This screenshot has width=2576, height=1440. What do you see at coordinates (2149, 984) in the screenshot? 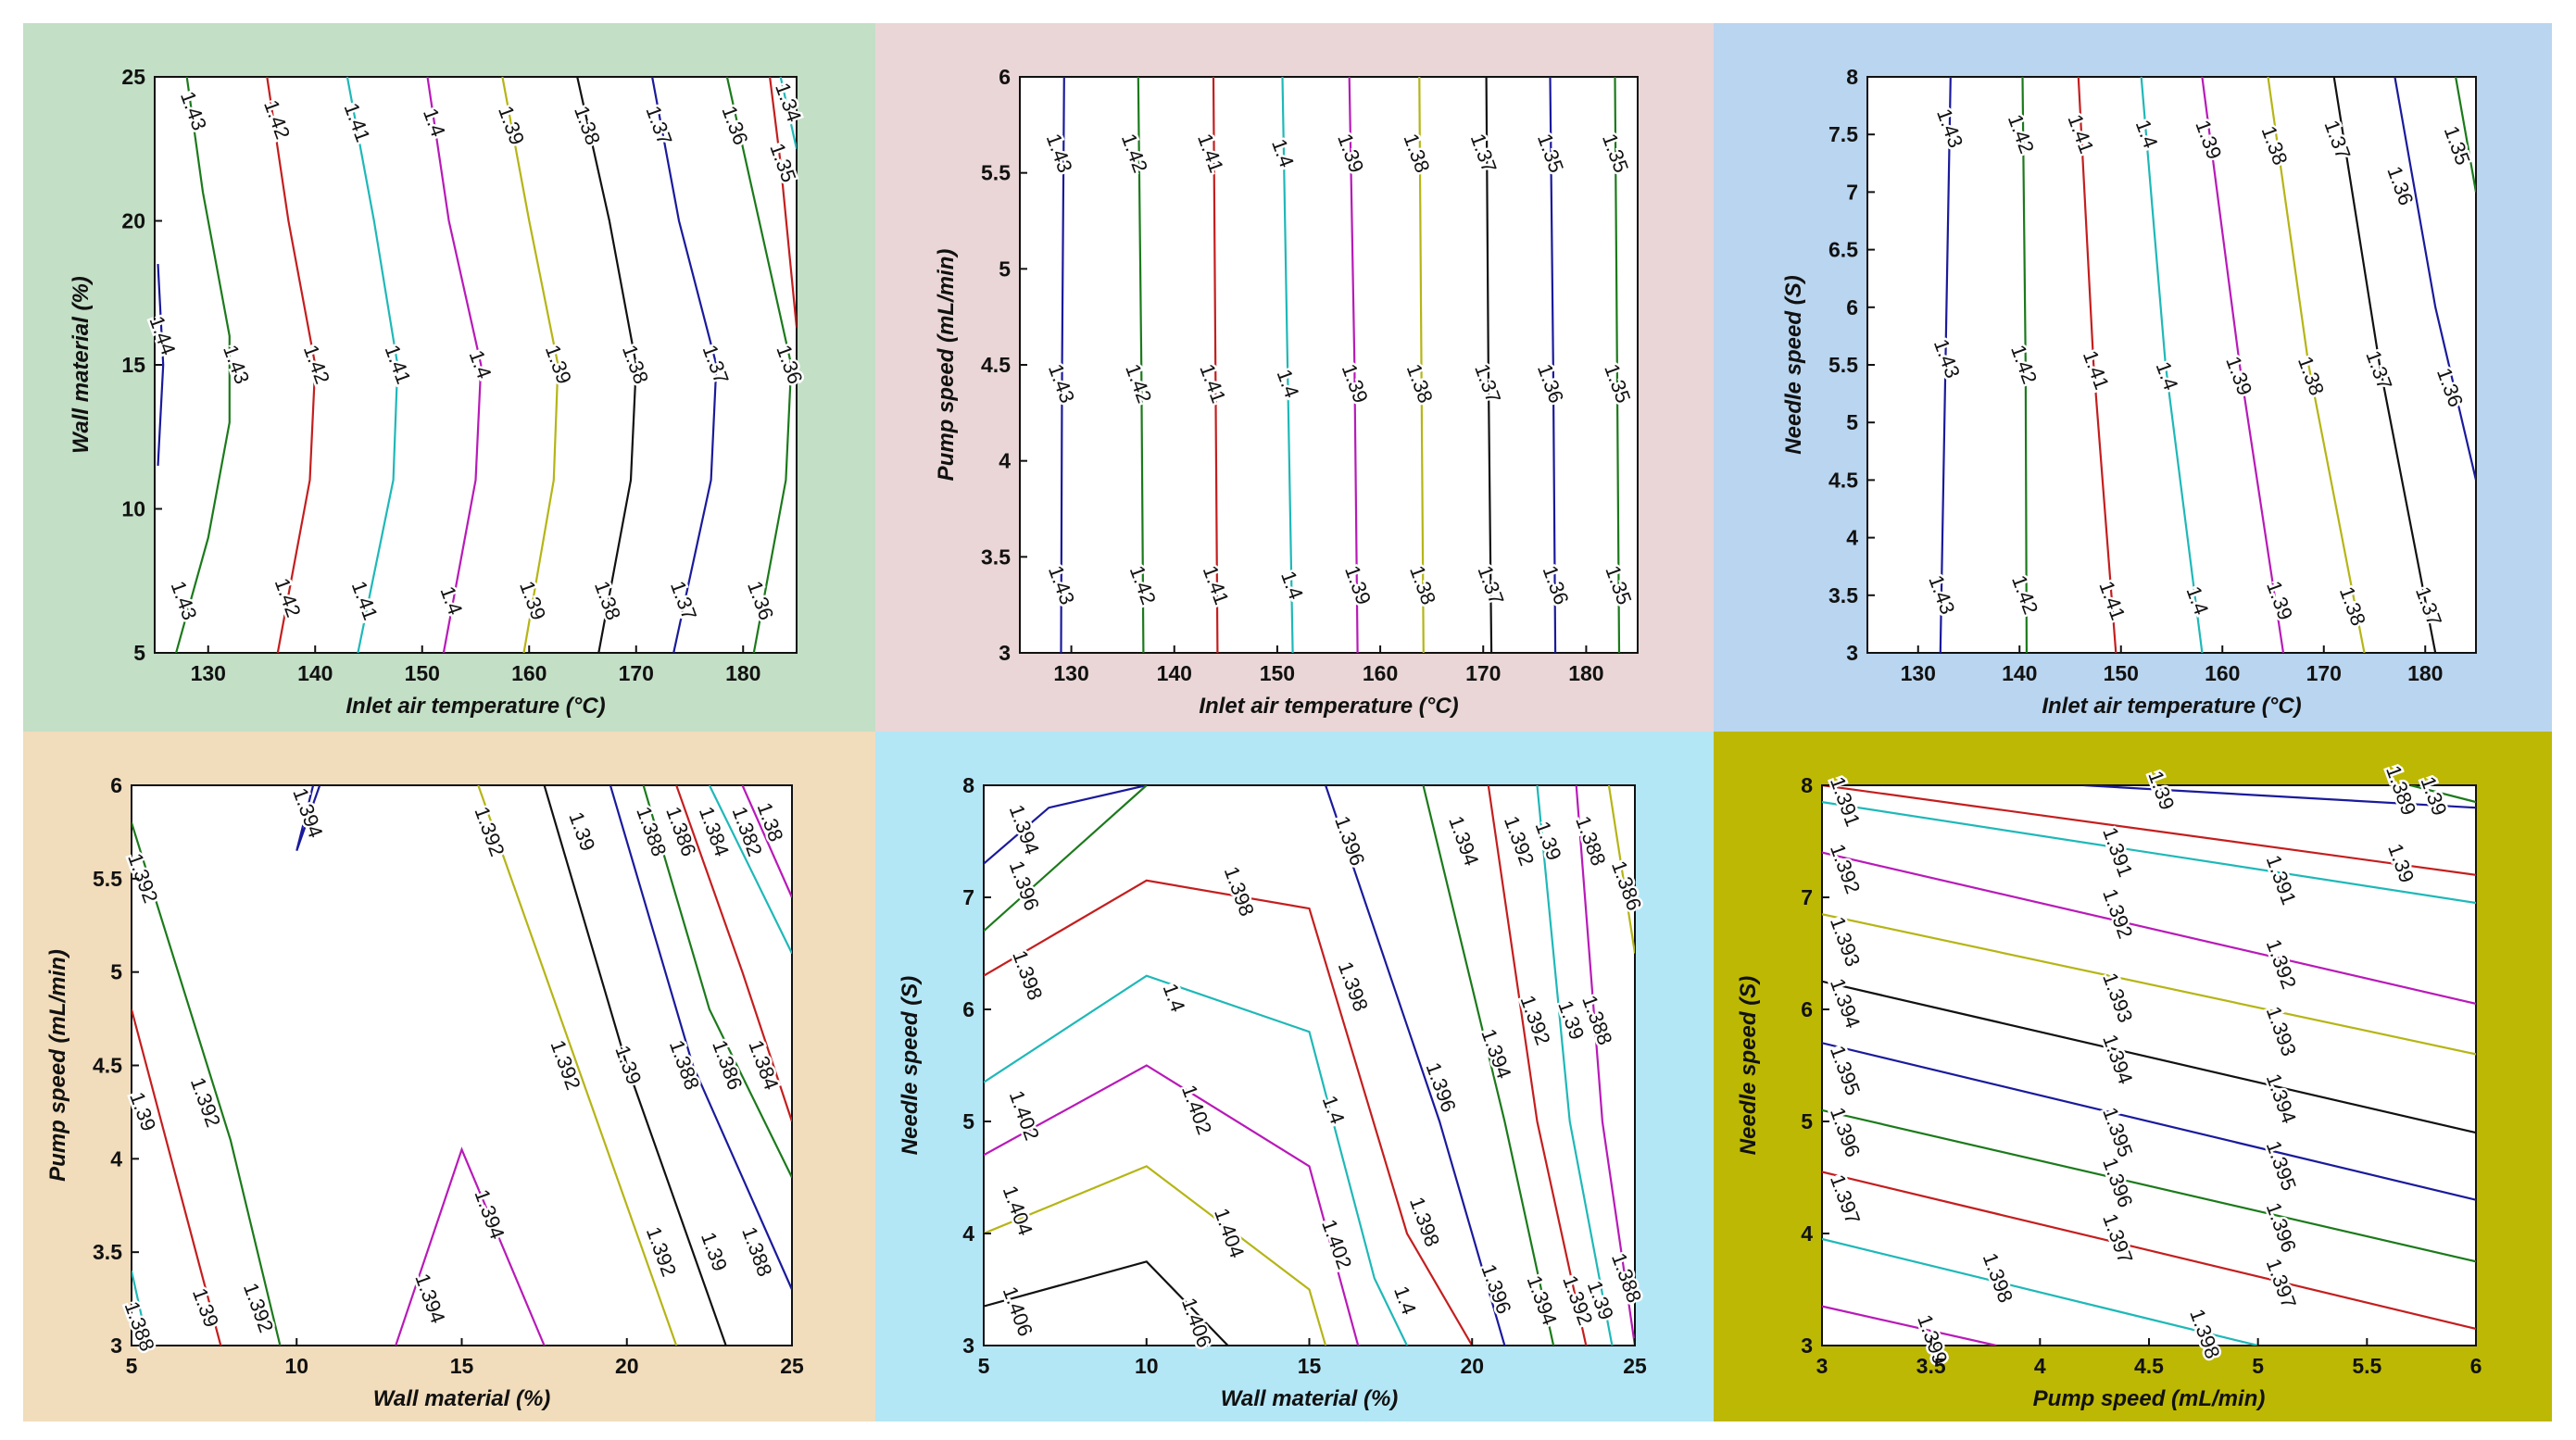
I see `contour-line-1.393` at bounding box center [2149, 984].